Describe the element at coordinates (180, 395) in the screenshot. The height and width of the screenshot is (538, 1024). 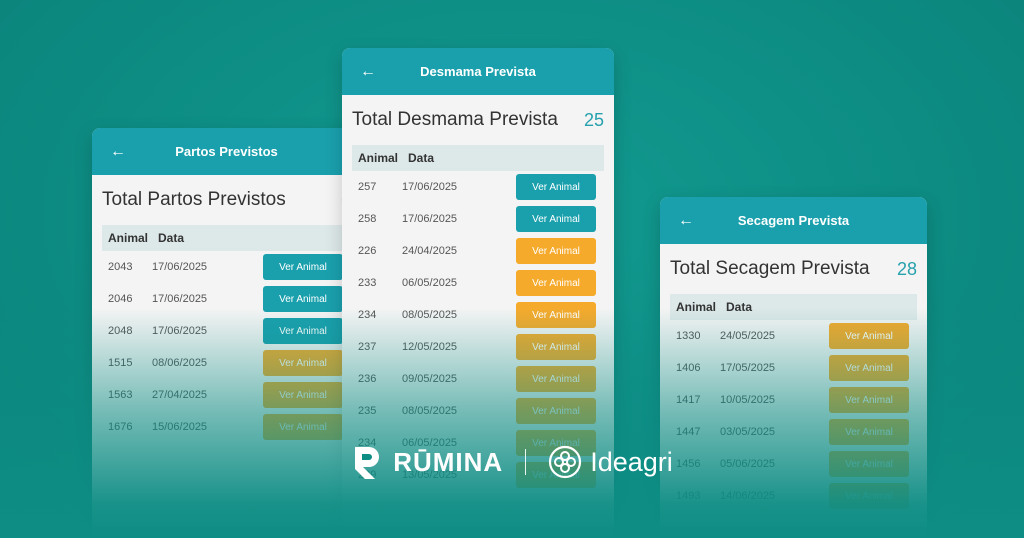
I see `animal-date: 27/04/2025` at that location.